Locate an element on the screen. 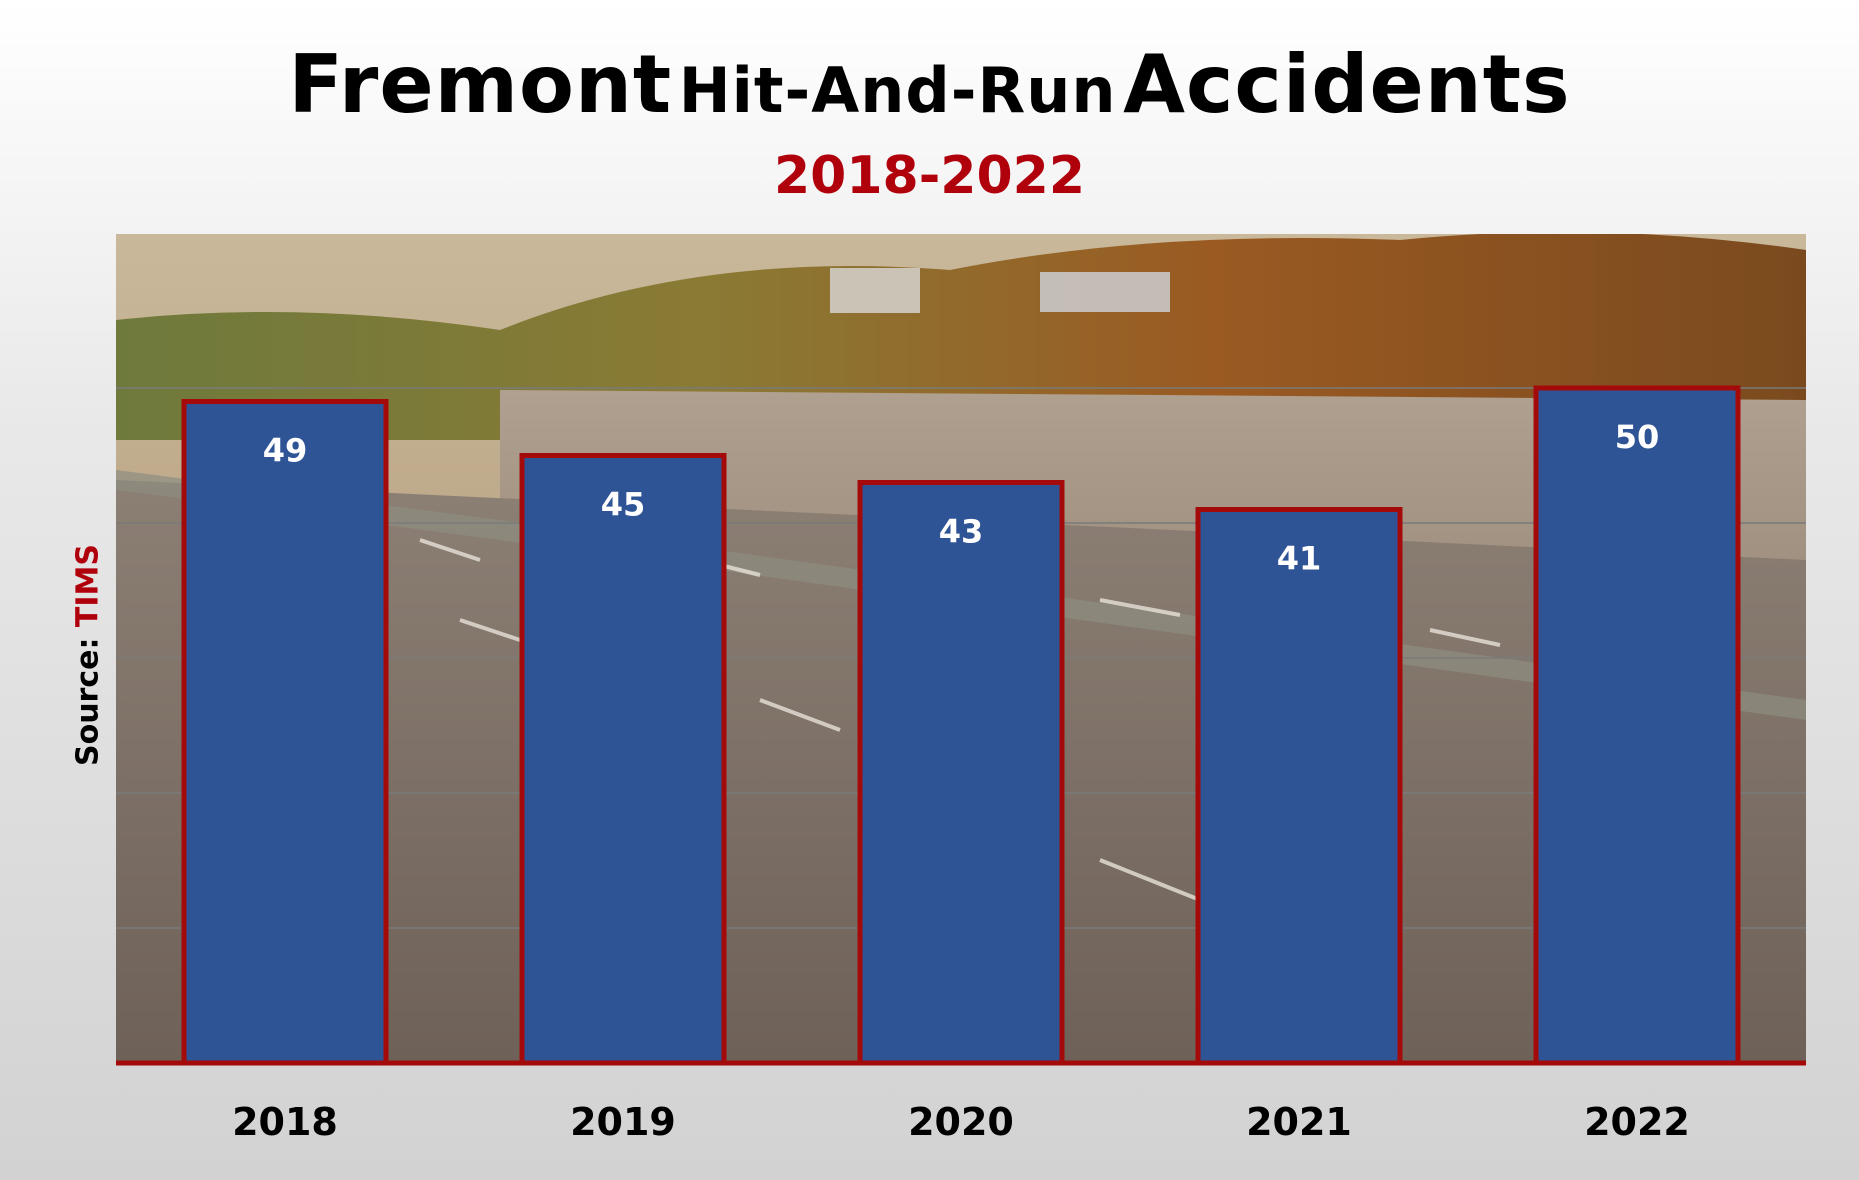  bar-2022 is located at coordinates (1637, 725).